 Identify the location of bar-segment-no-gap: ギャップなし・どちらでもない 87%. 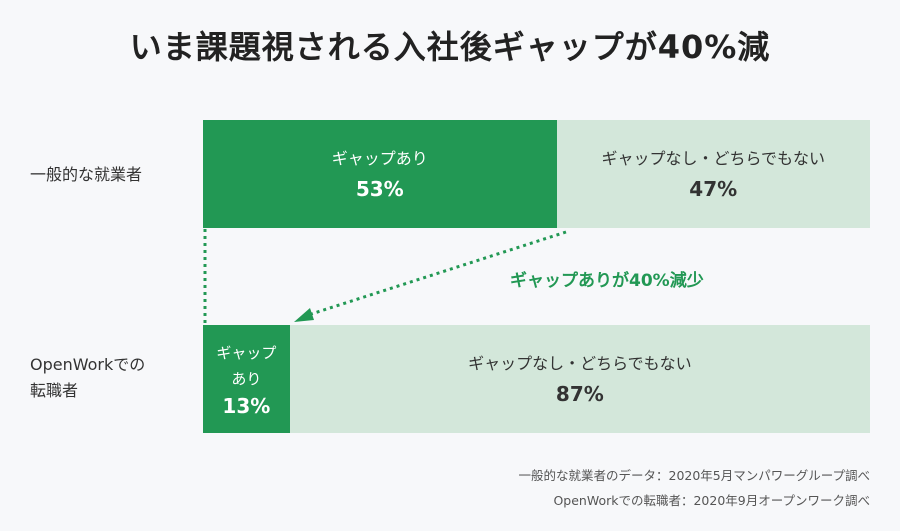
(579, 379).